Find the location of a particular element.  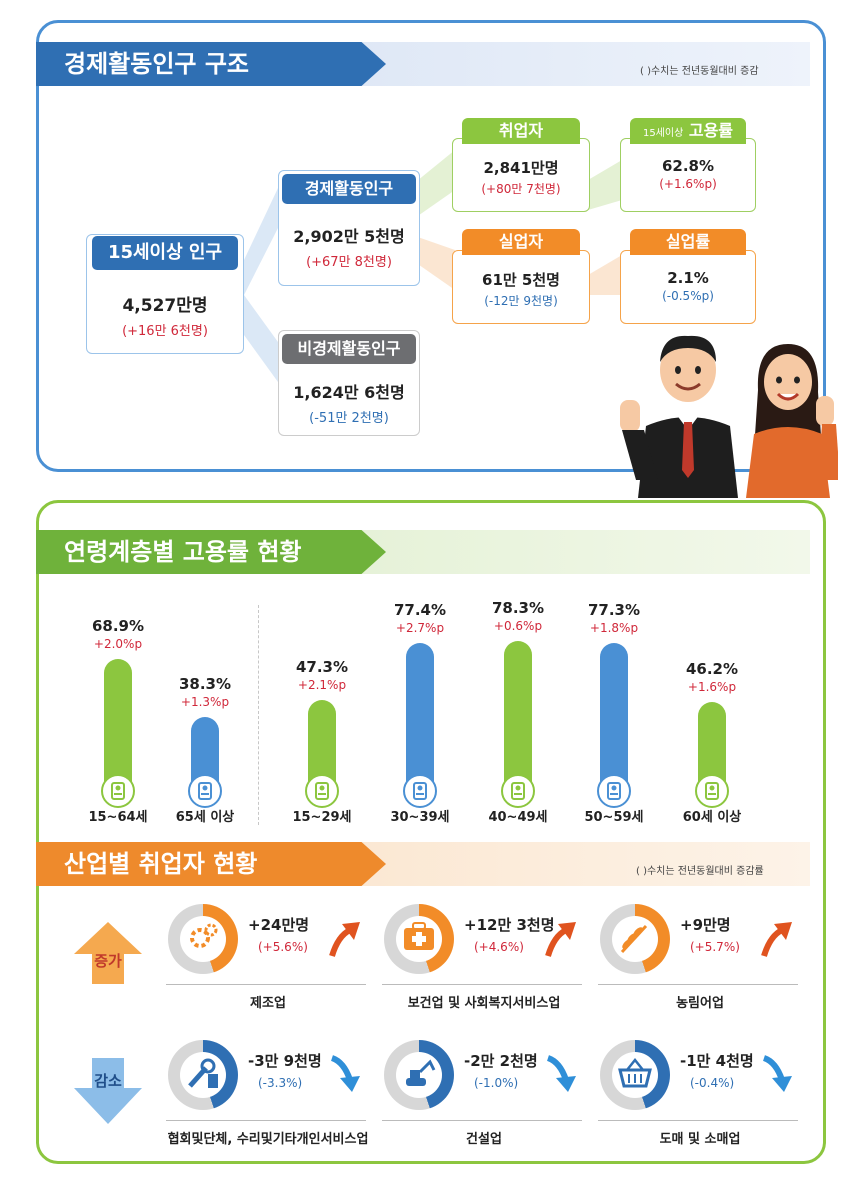

pop15-label: 15세이상 인구 is located at coordinates (165, 253).